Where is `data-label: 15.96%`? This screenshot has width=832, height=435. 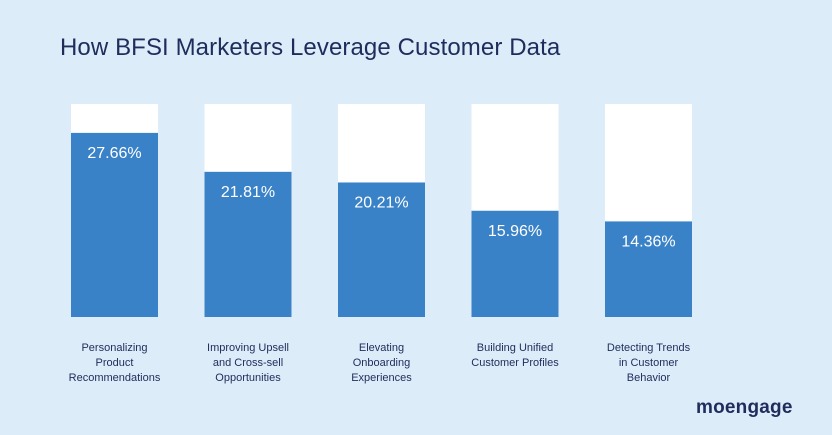
data-label: 15.96% is located at coordinates (515, 231).